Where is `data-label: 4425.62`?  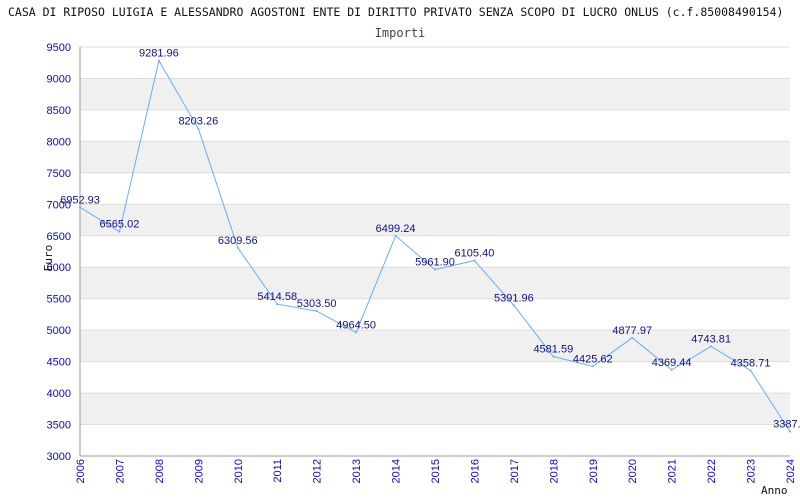
data-label: 4425.62 is located at coordinates (593, 359).